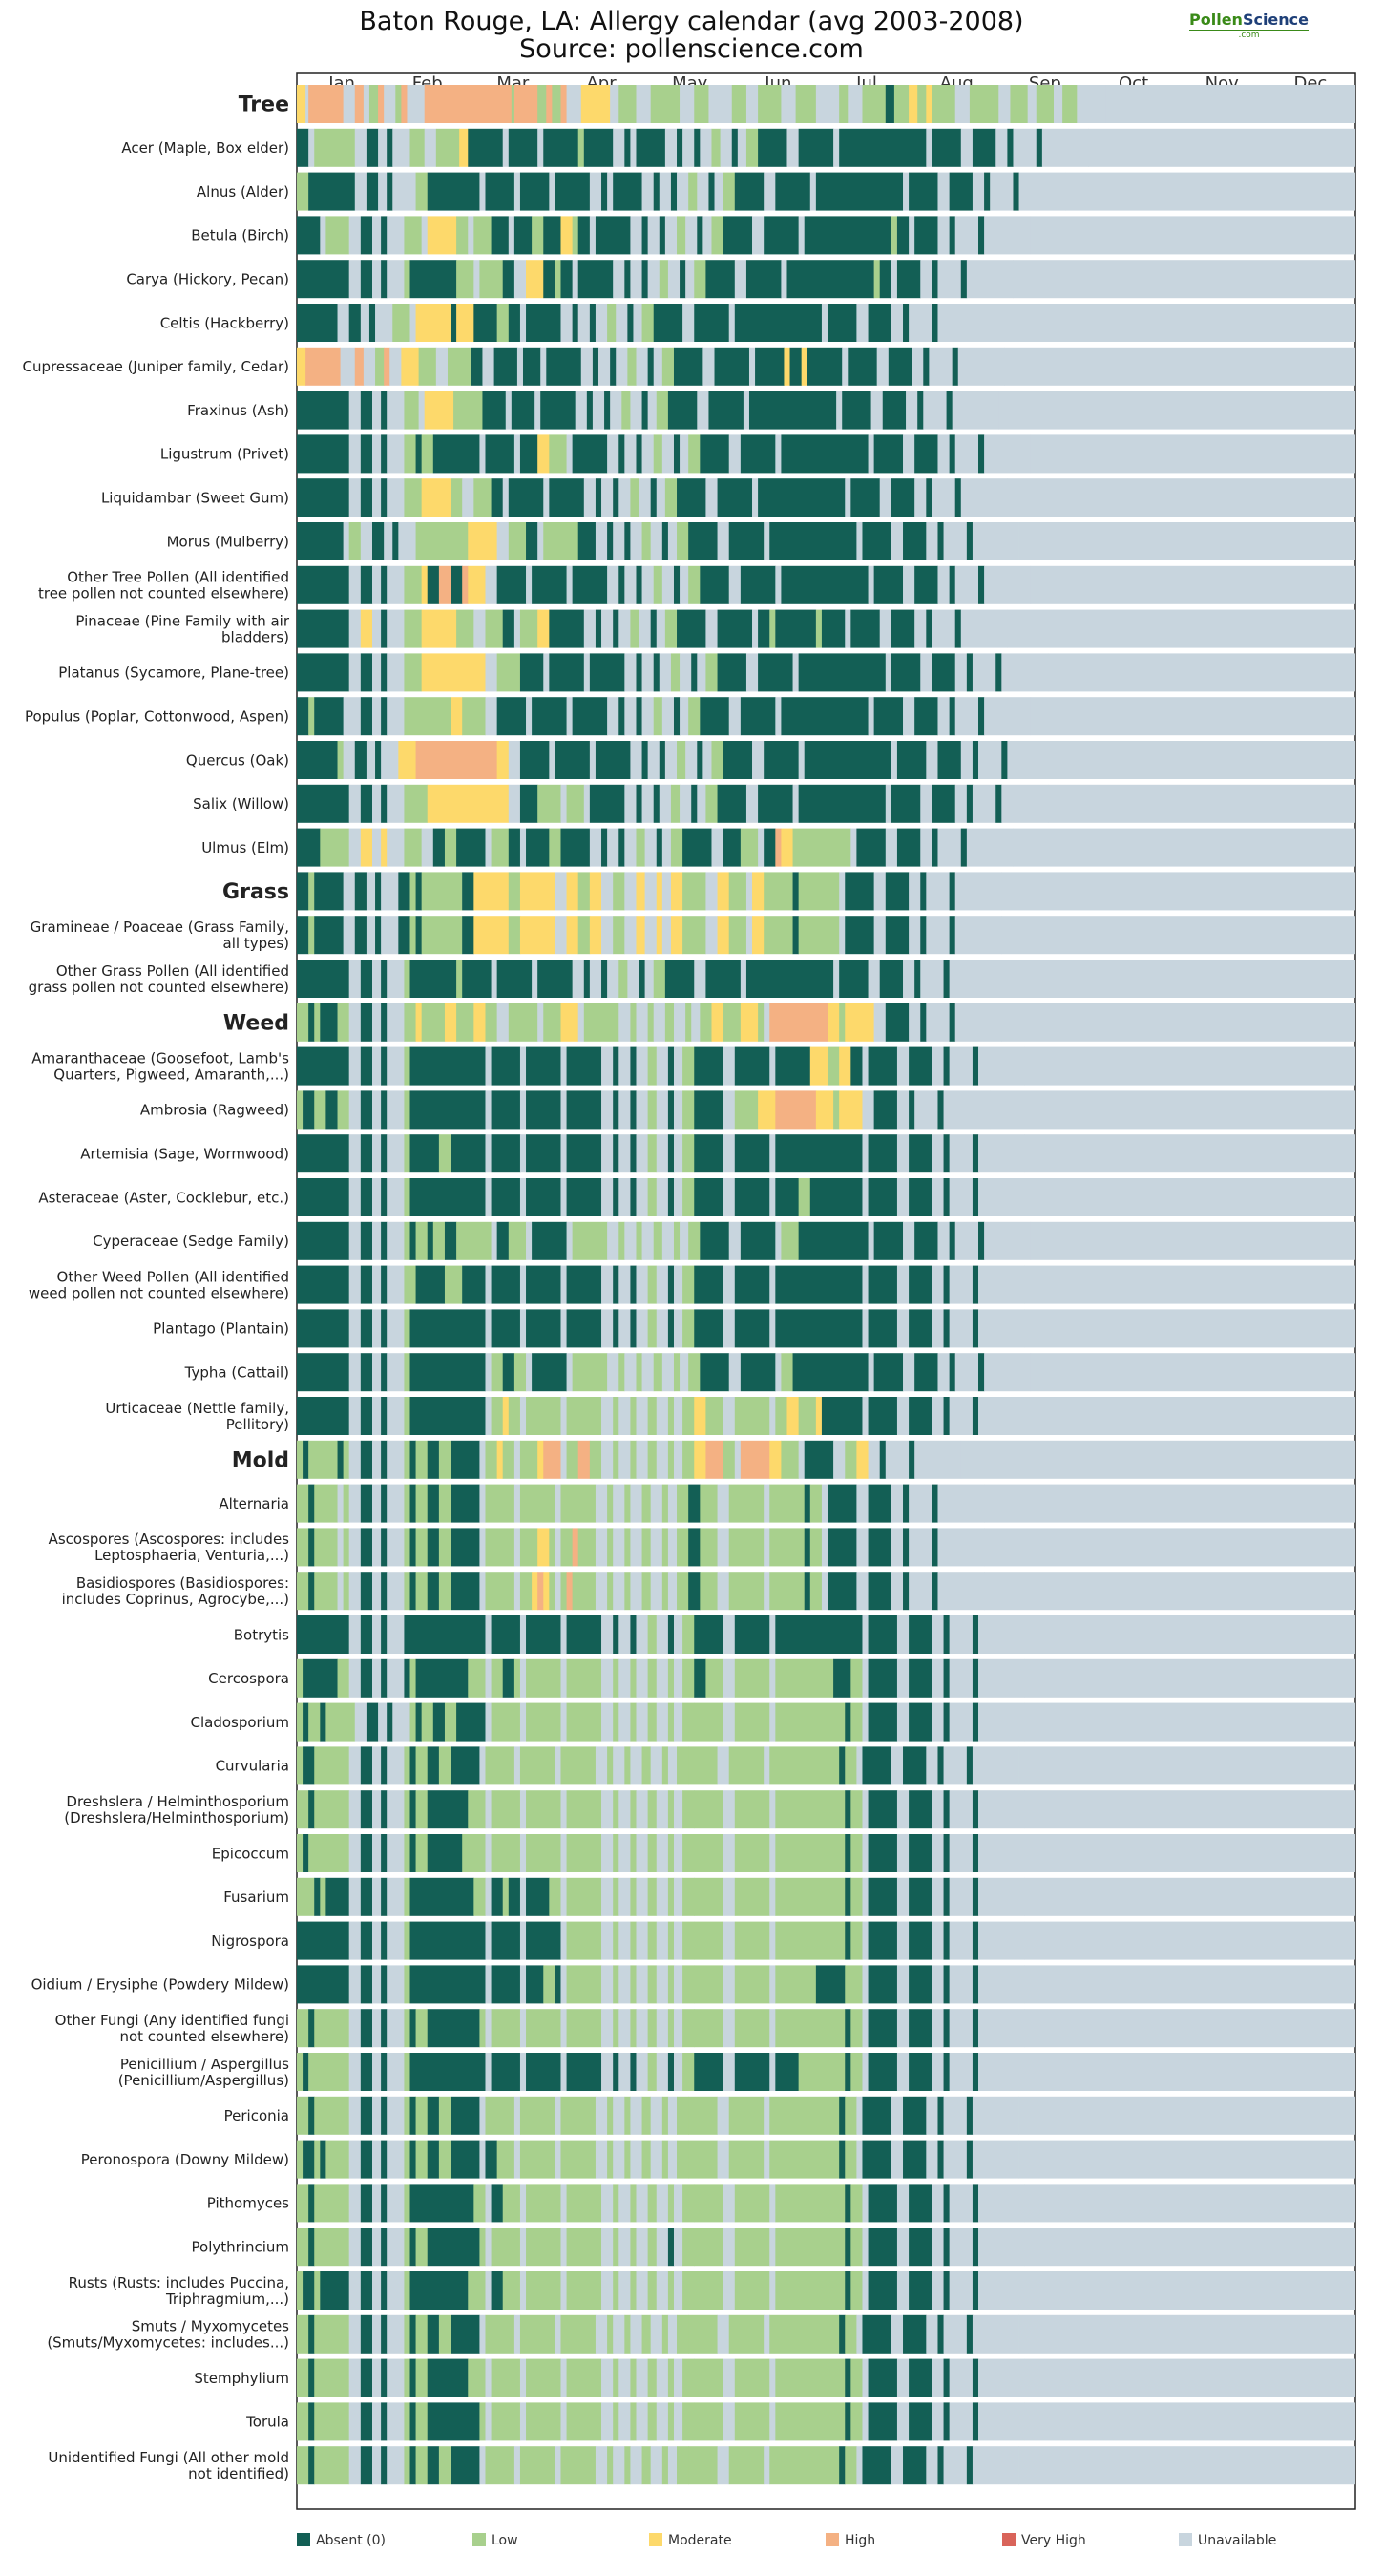 Image resolution: width=1383 pixels, height=2576 pixels. I want to click on row-label: (Dreshslera/Helminthosporium), so click(176, 1817).